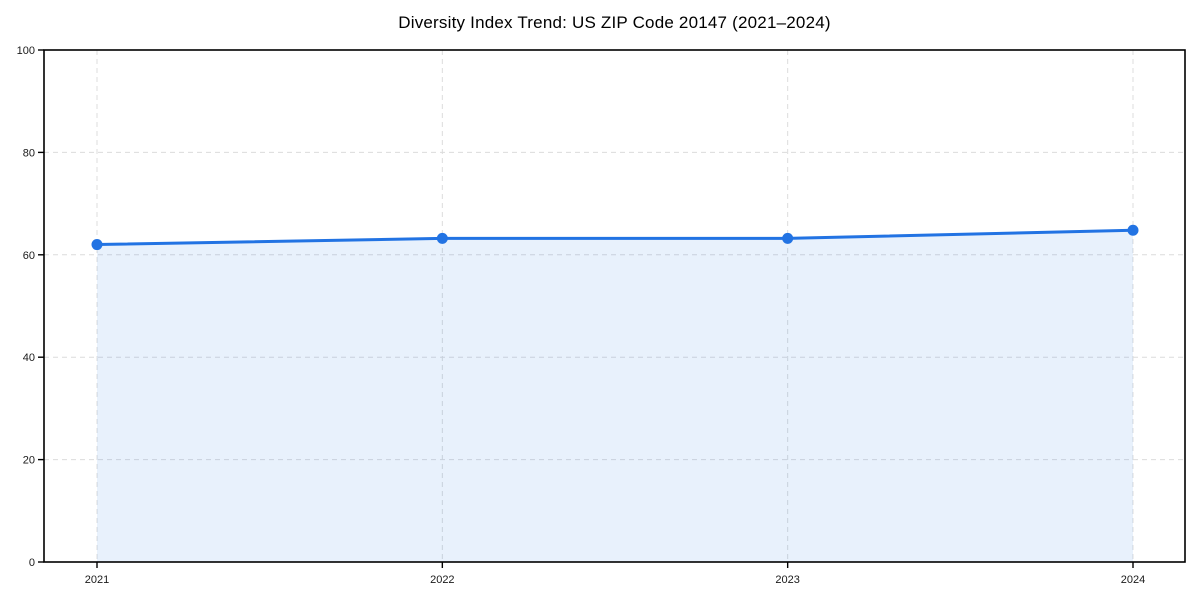  I want to click on trend-line, so click(615, 237).